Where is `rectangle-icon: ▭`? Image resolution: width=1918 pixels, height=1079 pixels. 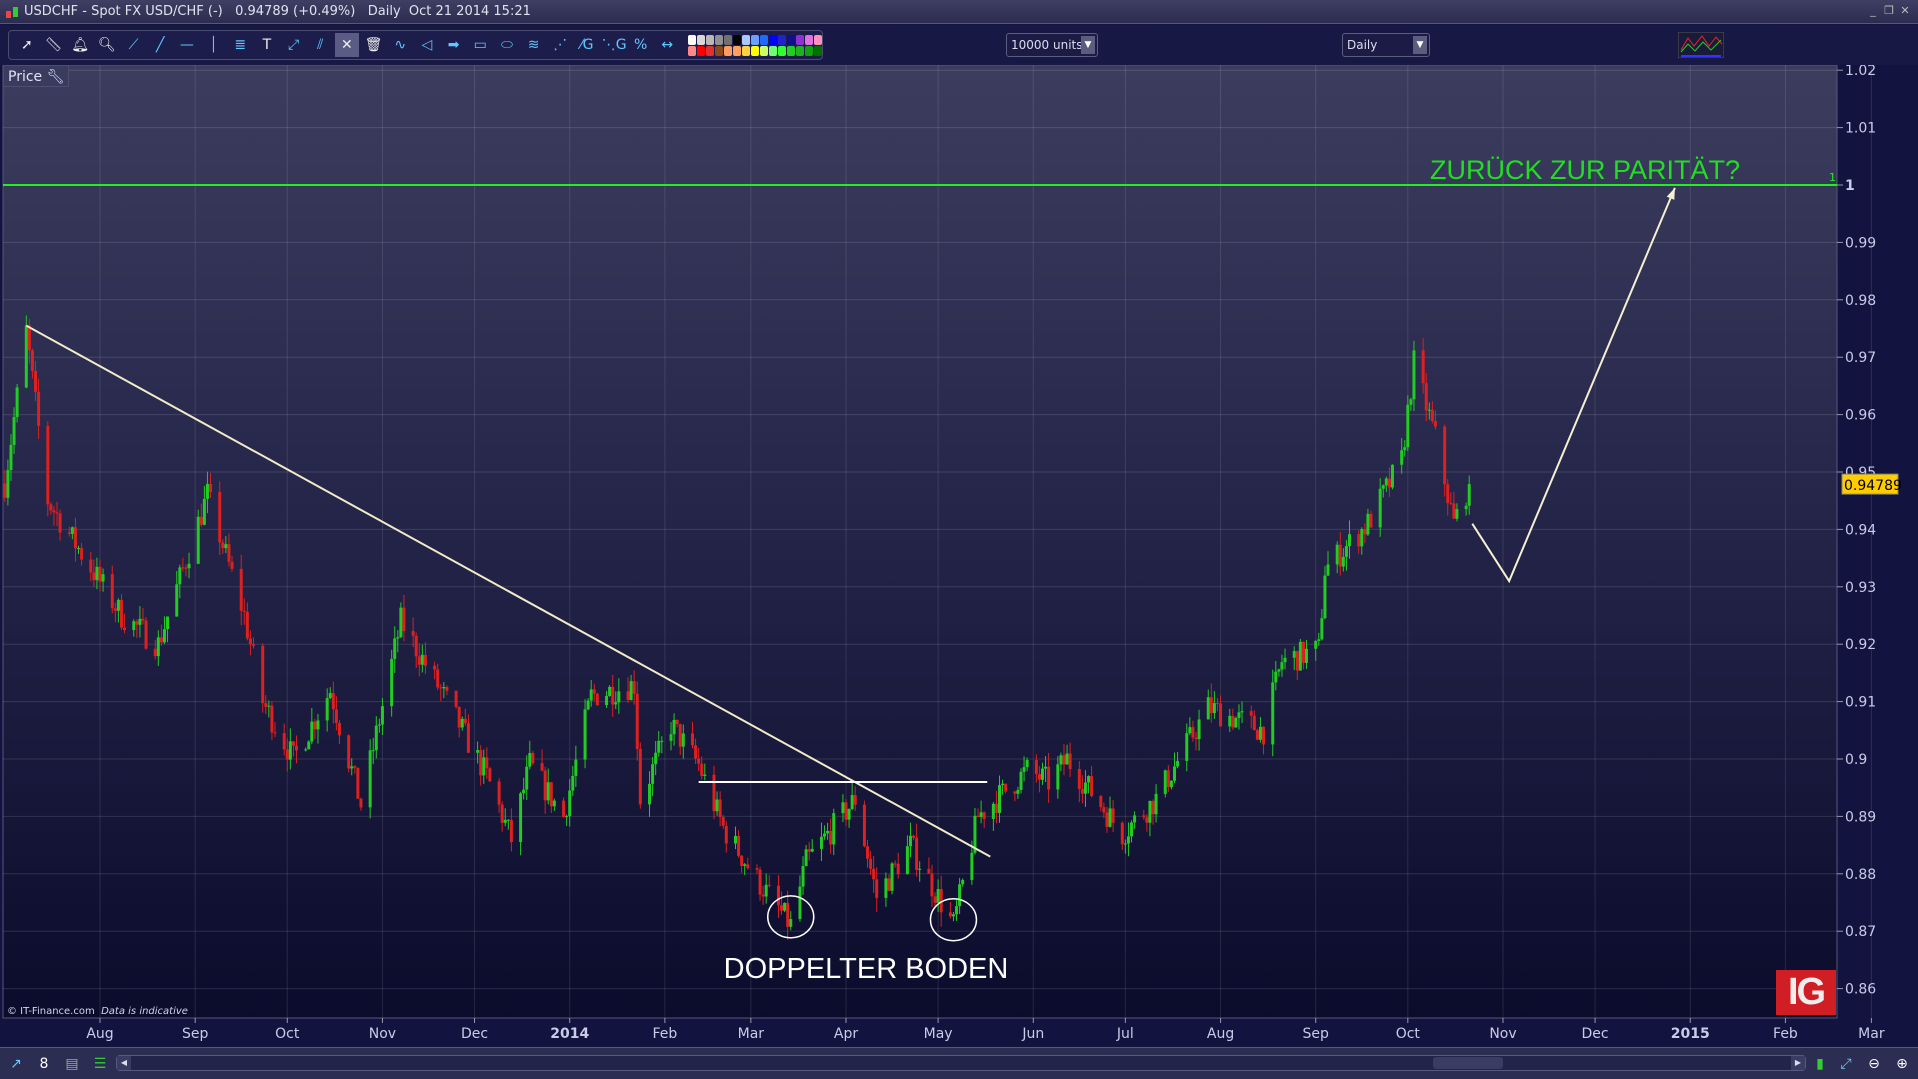
rectangle-icon: ▭ is located at coordinates (480, 45).